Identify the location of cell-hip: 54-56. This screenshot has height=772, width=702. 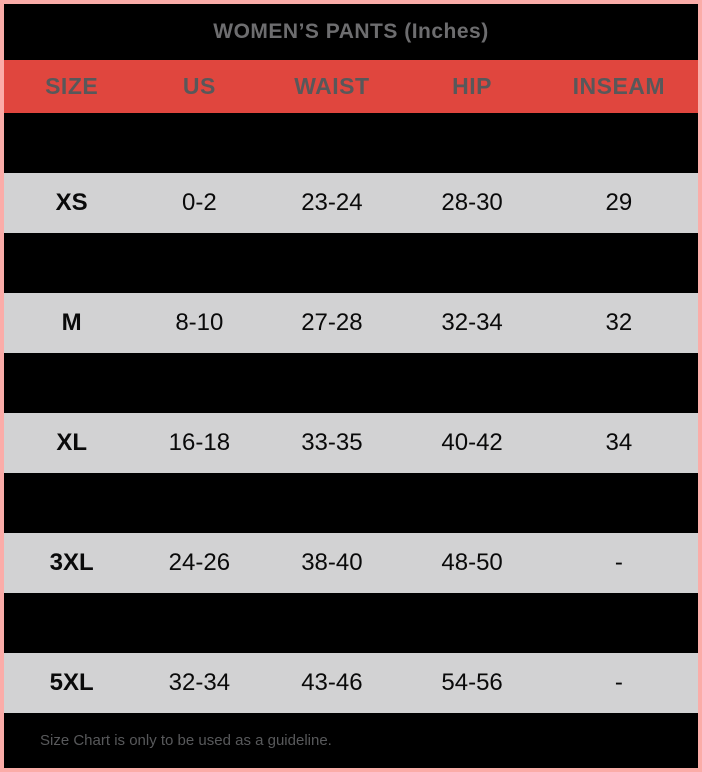
(472, 682).